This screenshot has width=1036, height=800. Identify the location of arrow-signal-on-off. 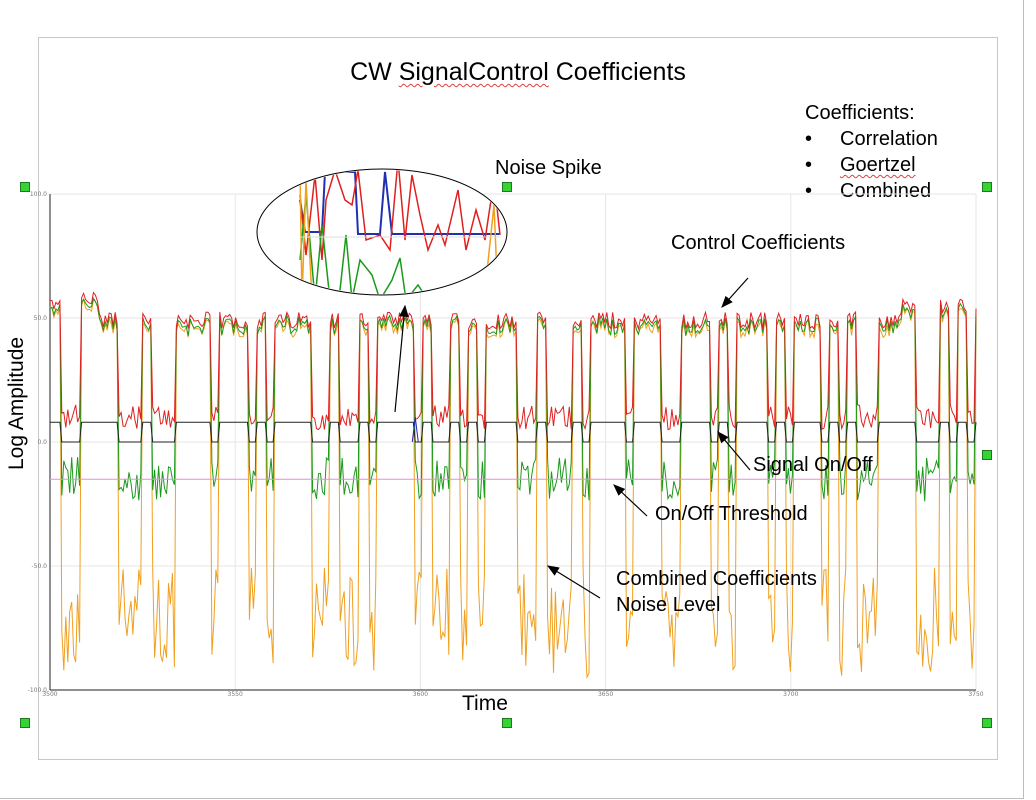
(734, 451).